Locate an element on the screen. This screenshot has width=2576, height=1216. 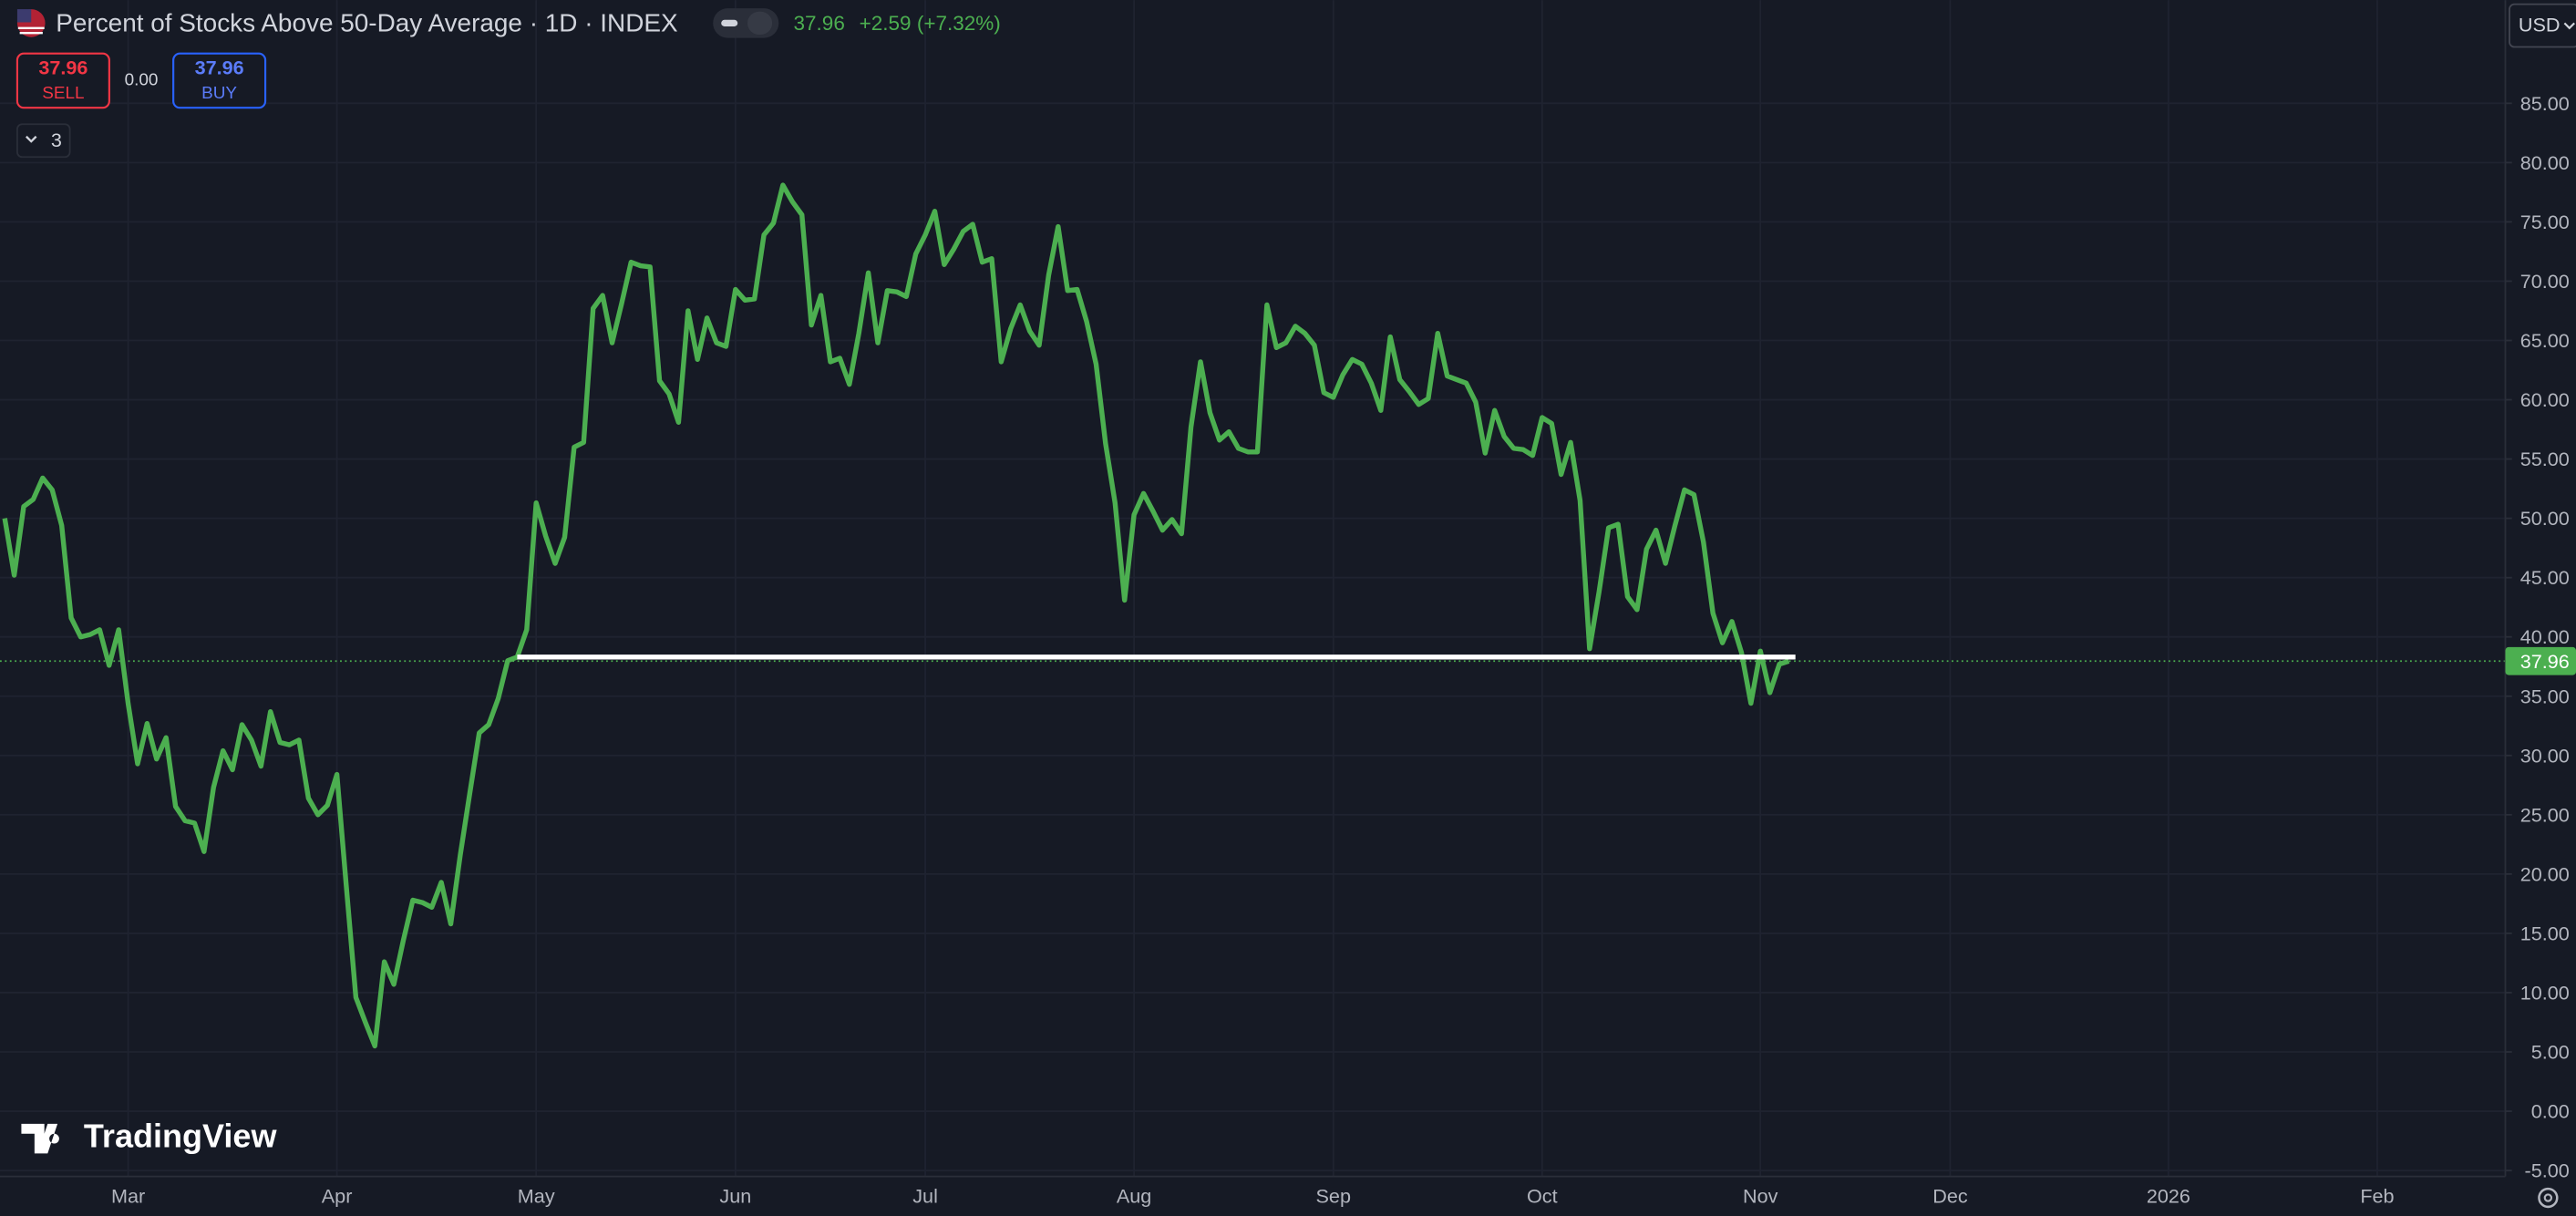
y-tick-label: 45.00 is located at coordinates (2545, 578).